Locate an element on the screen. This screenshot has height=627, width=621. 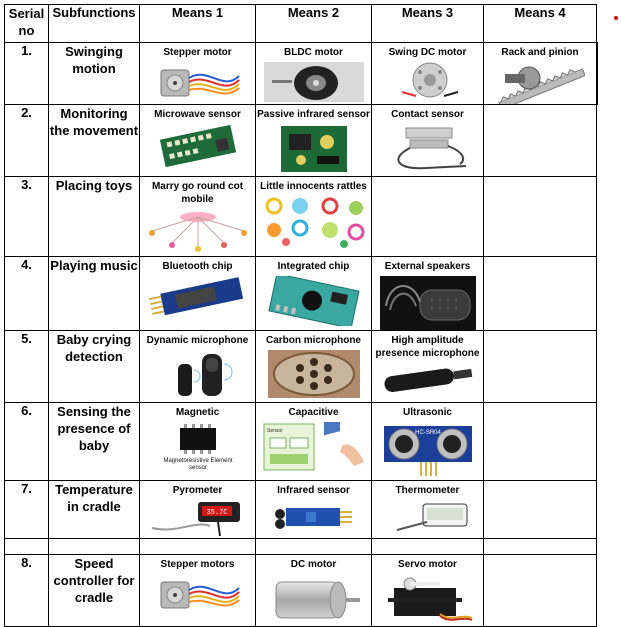
means-cell: Capacitive Sensor is located at coordinates (313, 441).